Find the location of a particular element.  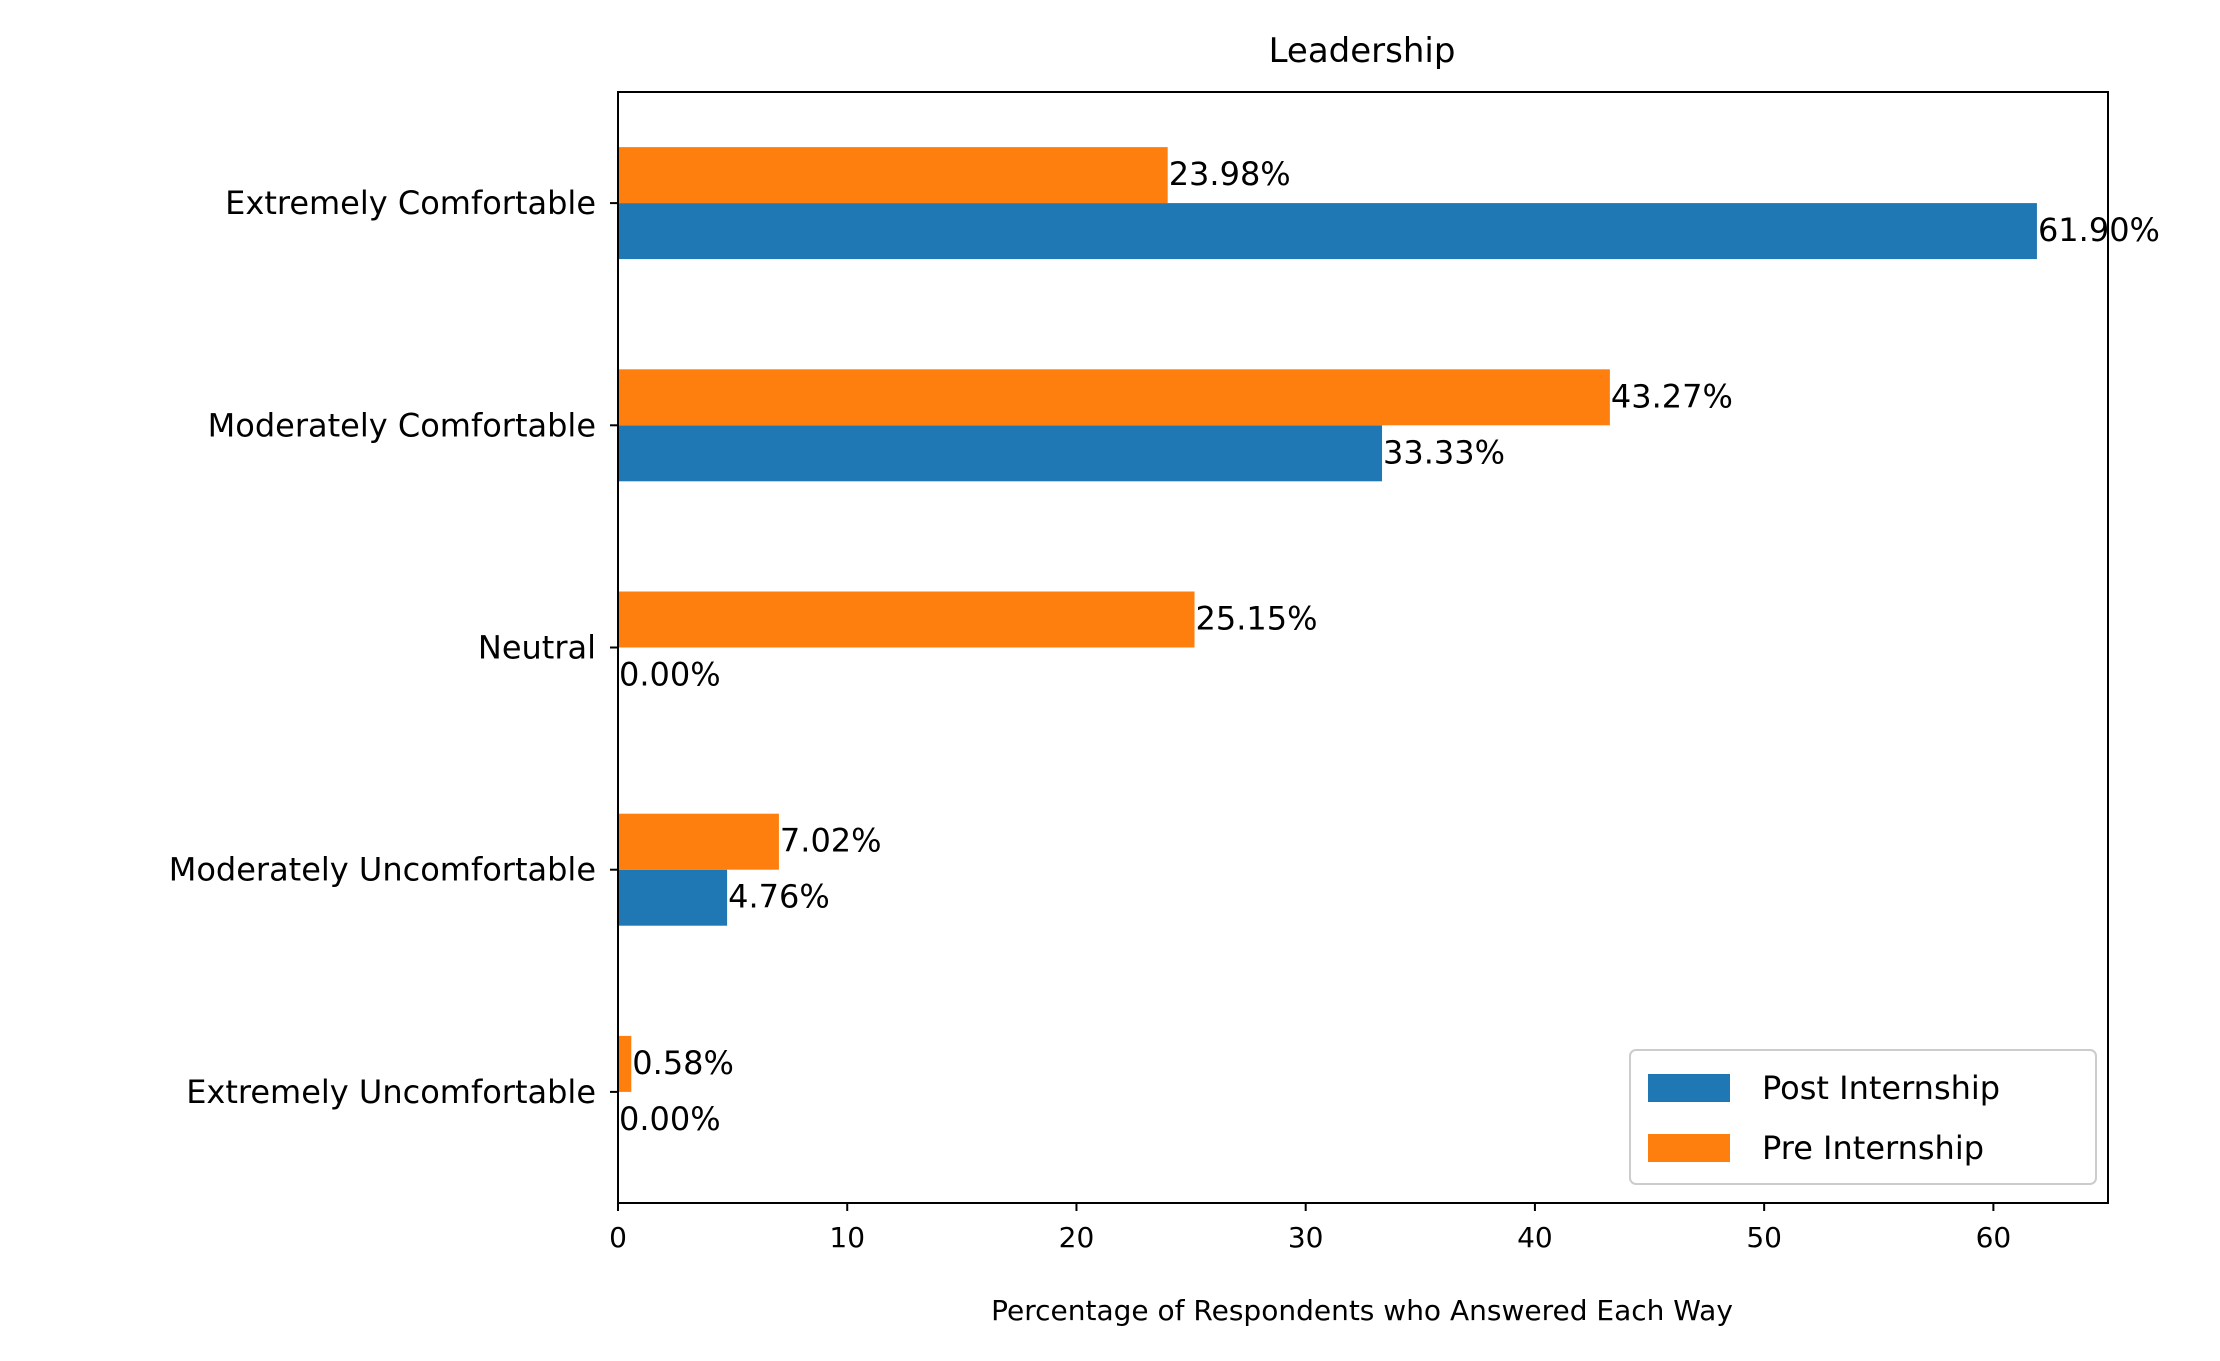

legend-box is located at coordinates (1863, 1117).